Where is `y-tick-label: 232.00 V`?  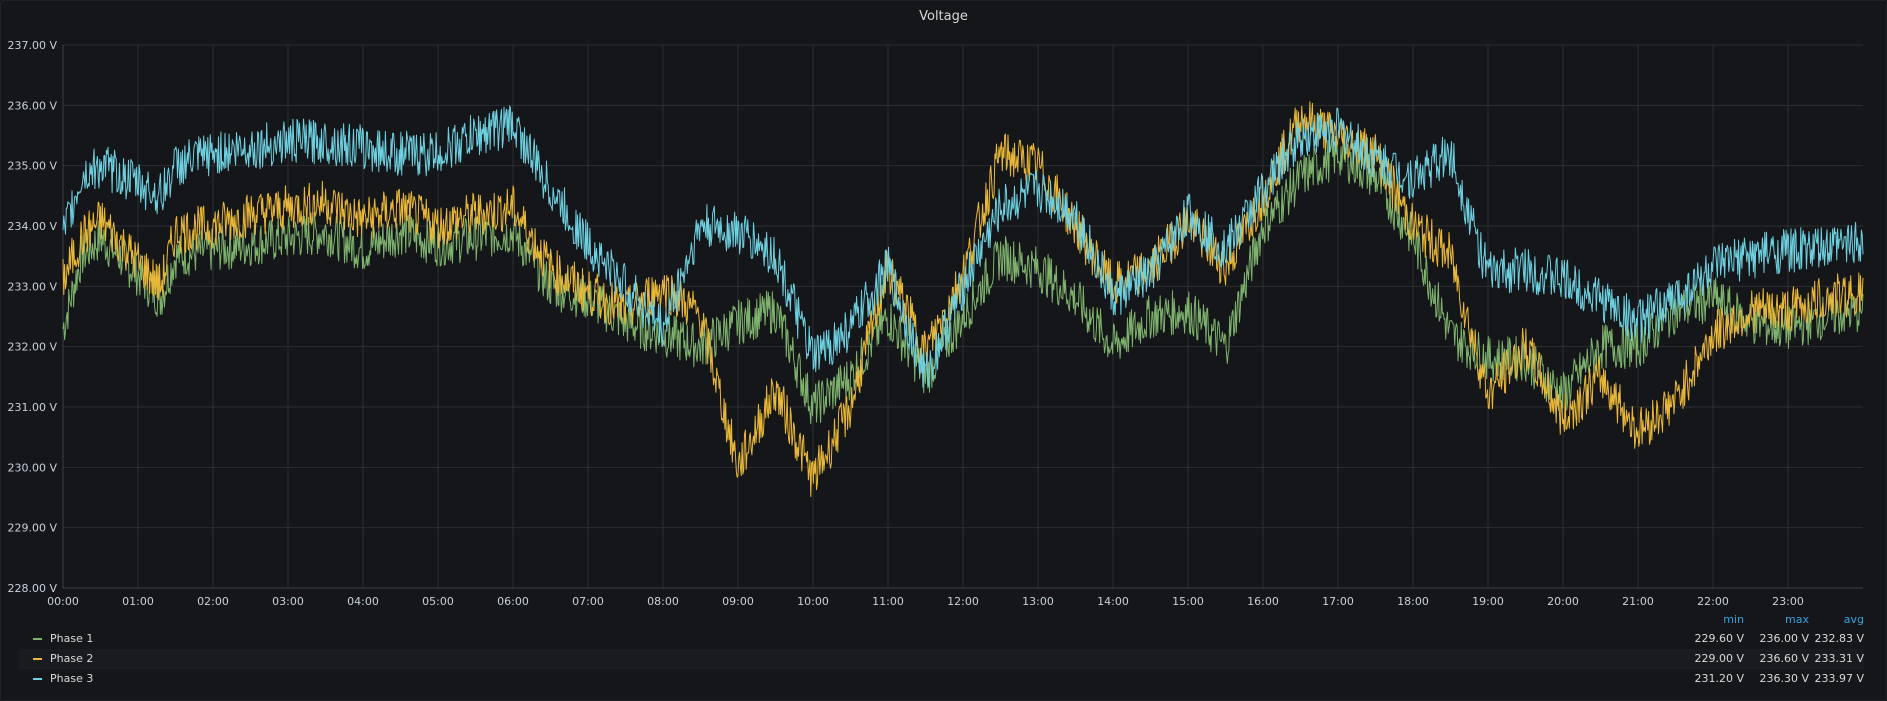 y-tick-label: 232.00 V is located at coordinates (32, 347).